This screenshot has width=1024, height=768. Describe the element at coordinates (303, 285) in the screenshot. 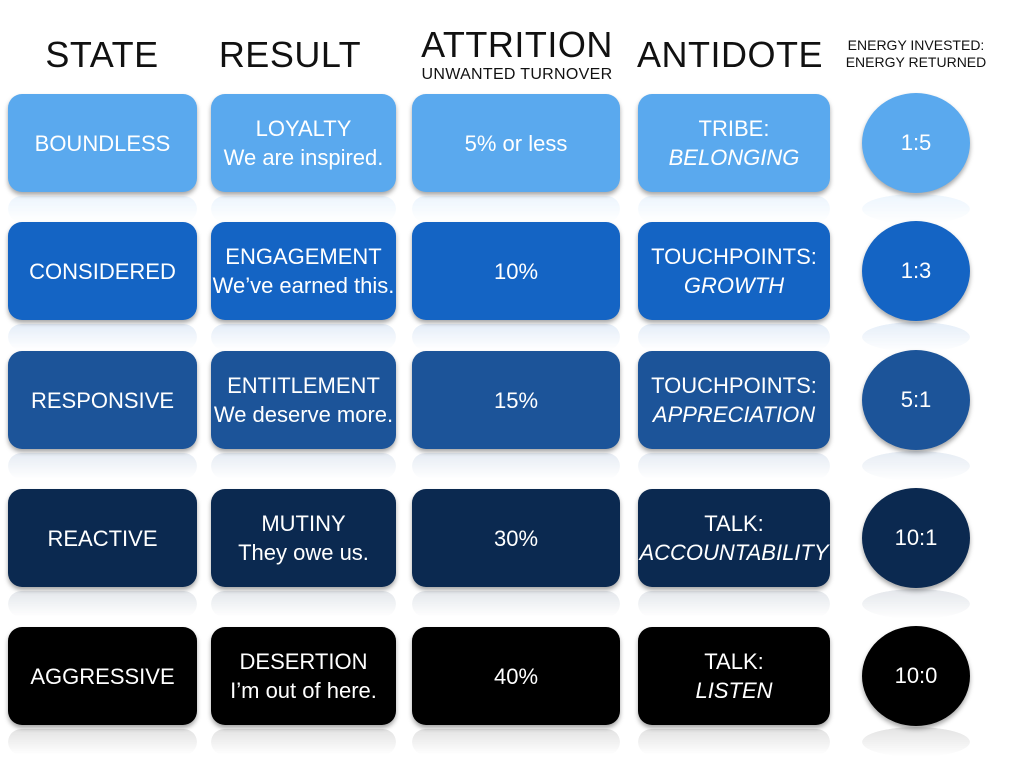

I see `result-quote: We’ve earned this.` at that location.